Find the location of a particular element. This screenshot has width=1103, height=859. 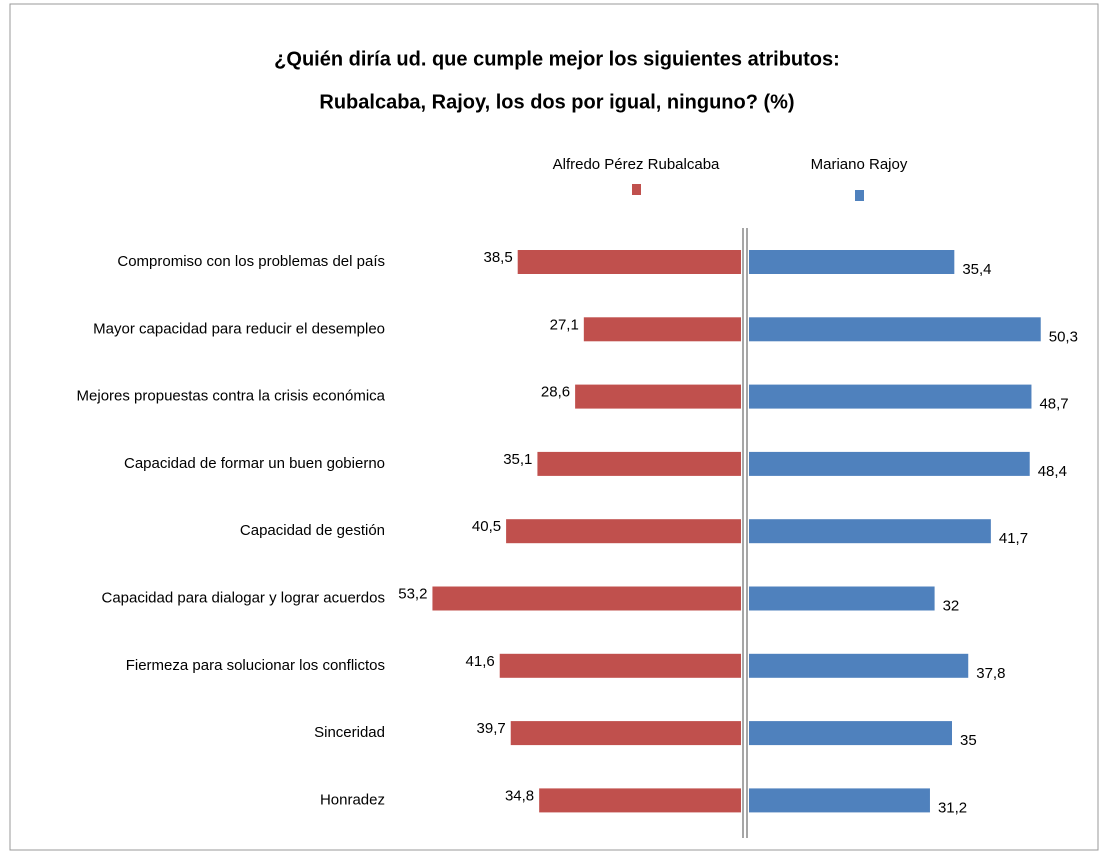

data-label: 41,7 is located at coordinates (1013, 538).